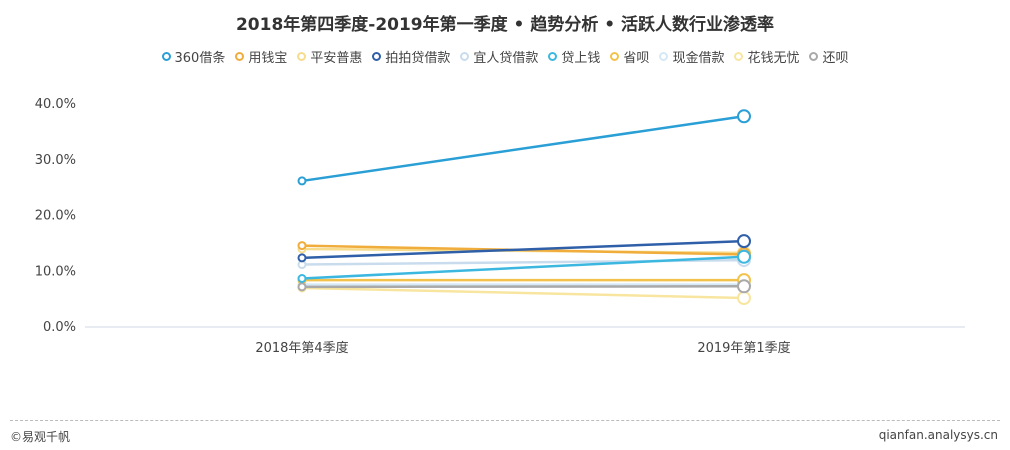 This screenshot has height=450, width=1010. I want to click on source-label: ©易观千帆, so click(40, 437).